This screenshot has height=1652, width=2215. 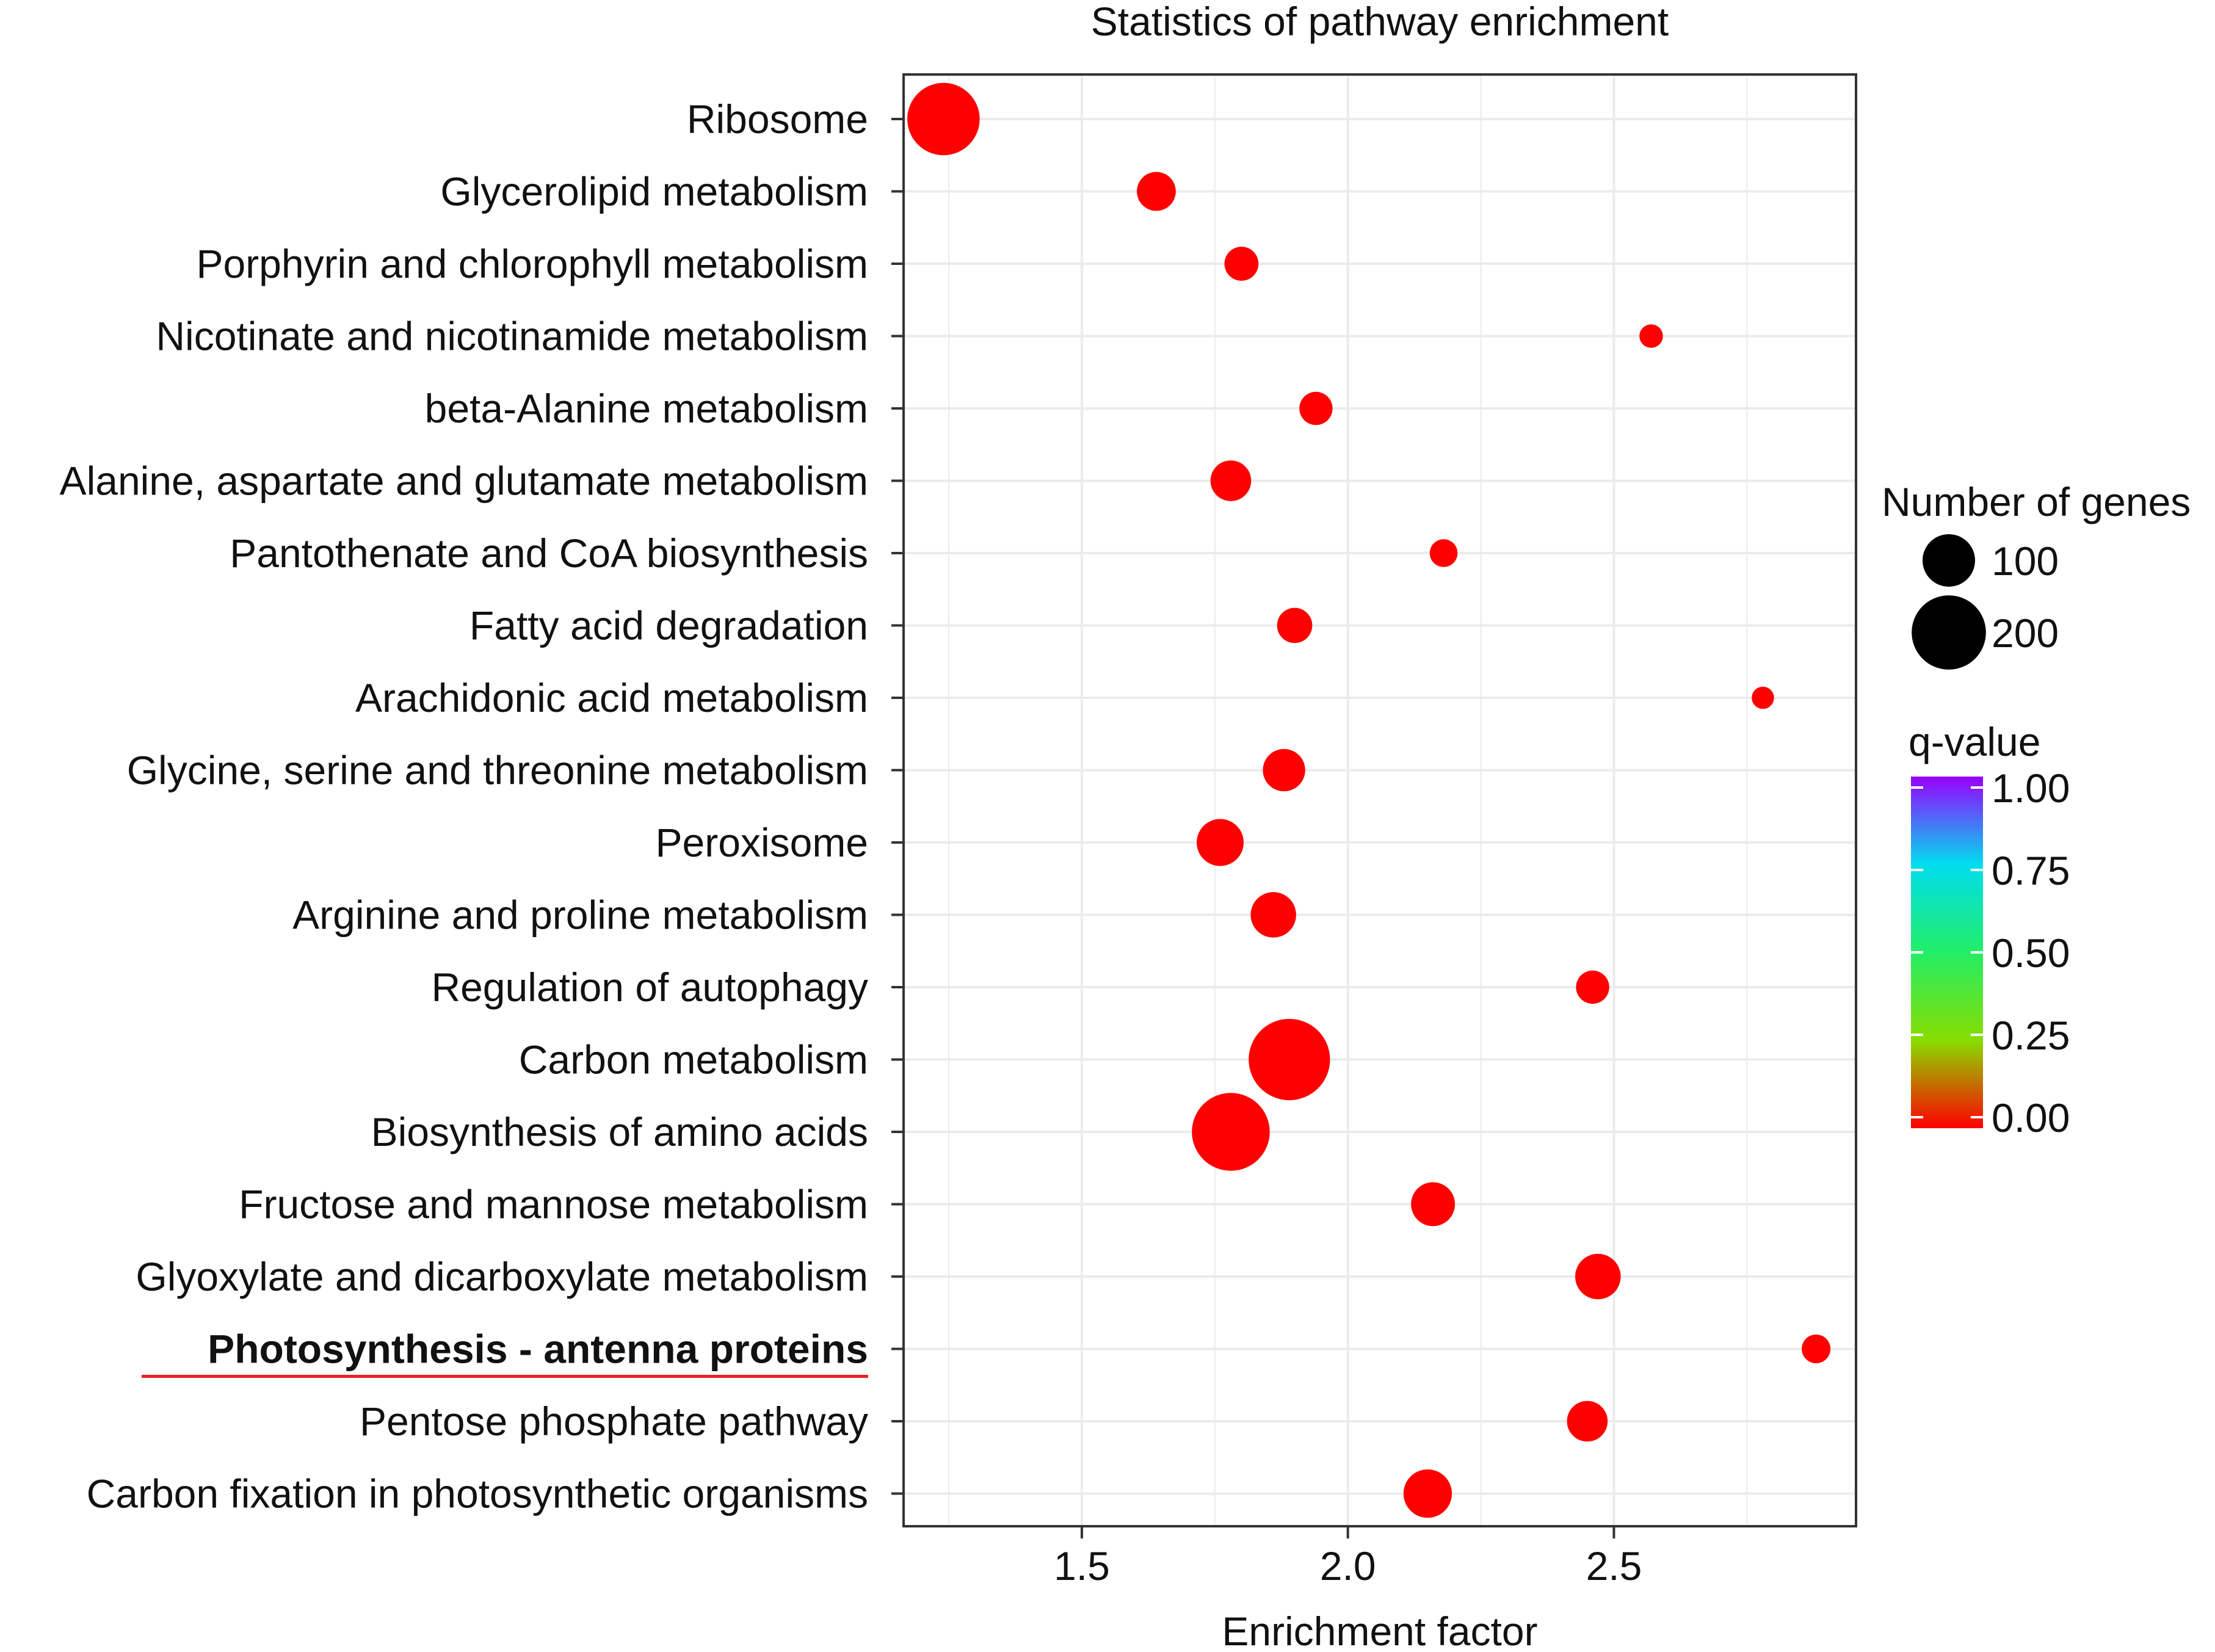 What do you see at coordinates (502, 1277) in the screenshot?
I see `category-label: Glyoxylate and dicarboxylate metabolism` at bounding box center [502, 1277].